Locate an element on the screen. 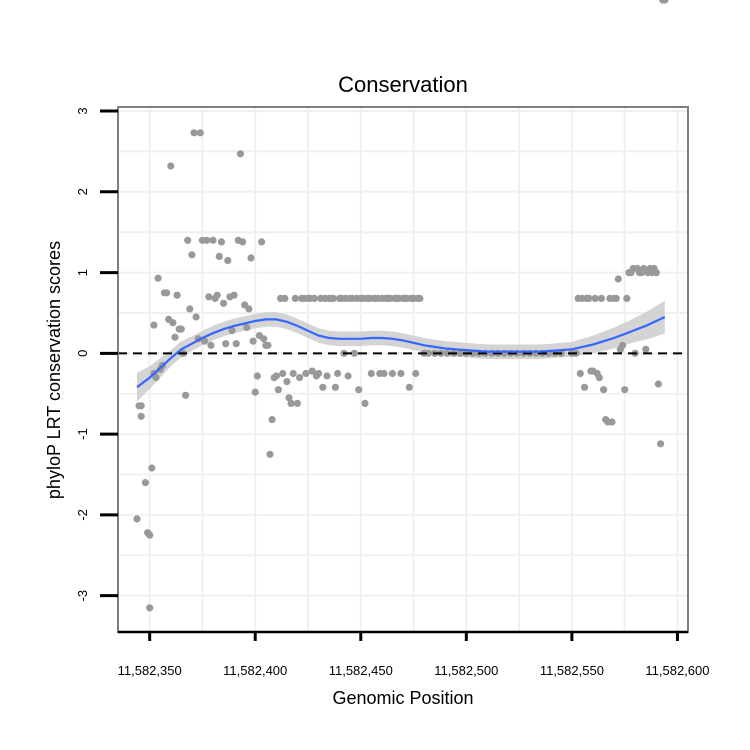 The image size is (750, 750). y-tick-label: 0 is located at coordinates (82, 353).